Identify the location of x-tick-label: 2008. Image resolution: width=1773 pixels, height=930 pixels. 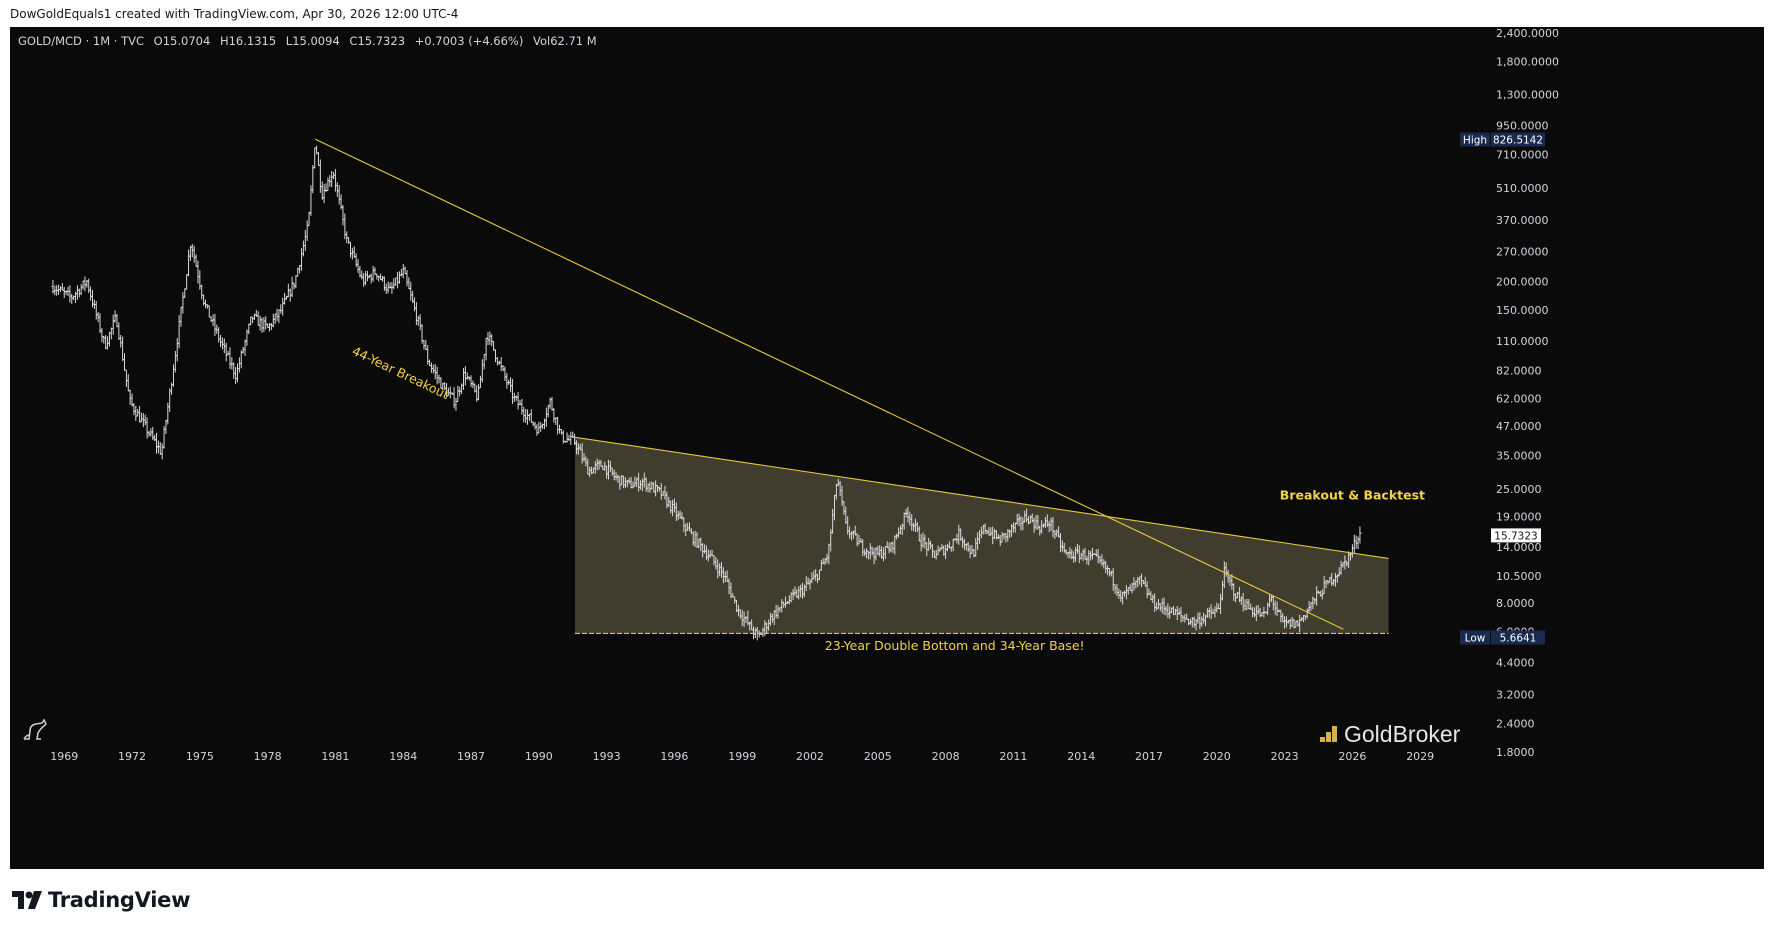
(946, 756).